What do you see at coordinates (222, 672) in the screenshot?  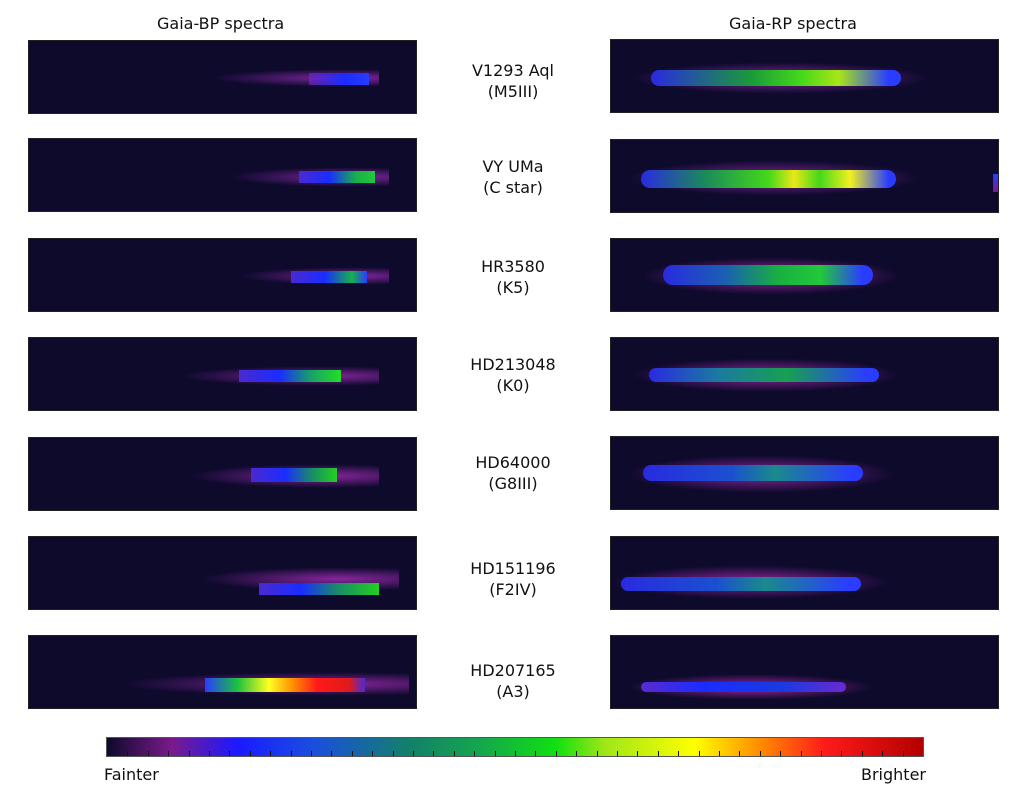 I see `bp-spectrum-hd207165` at bounding box center [222, 672].